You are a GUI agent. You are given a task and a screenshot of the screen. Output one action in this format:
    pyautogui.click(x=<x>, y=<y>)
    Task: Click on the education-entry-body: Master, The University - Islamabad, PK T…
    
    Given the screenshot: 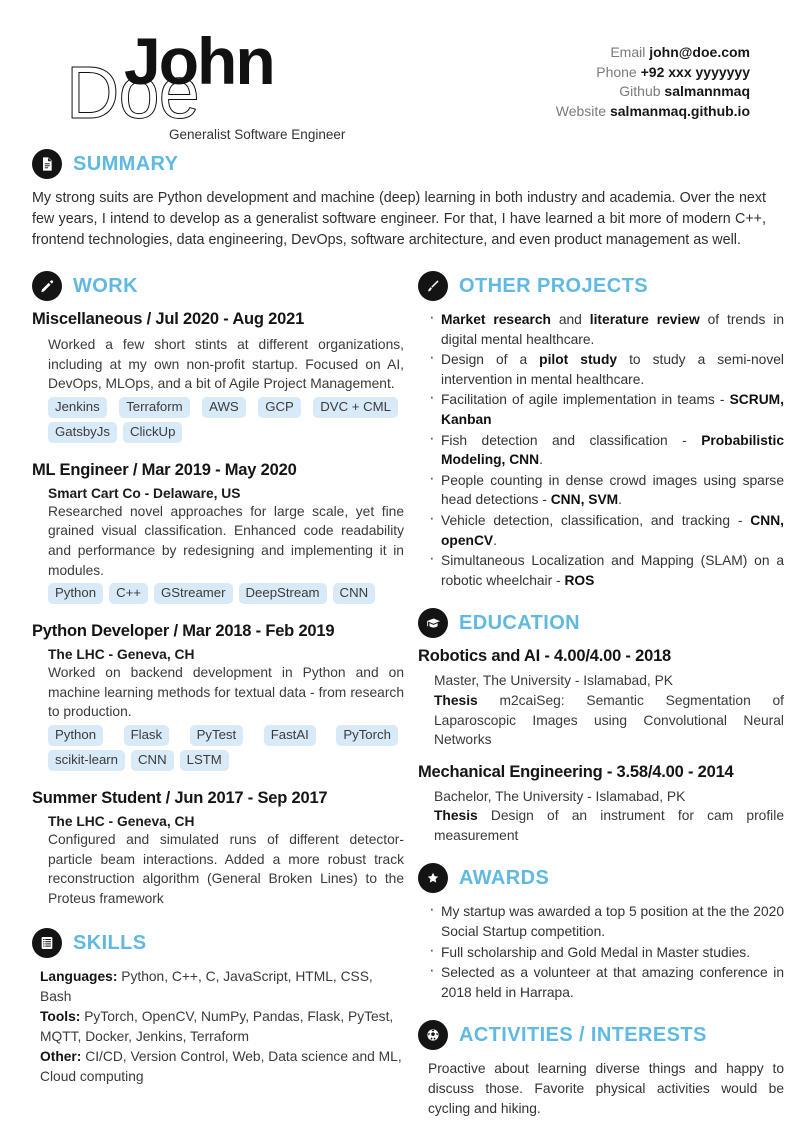 What is the action you would take?
    pyautogui.click(x=601, y=710)
    